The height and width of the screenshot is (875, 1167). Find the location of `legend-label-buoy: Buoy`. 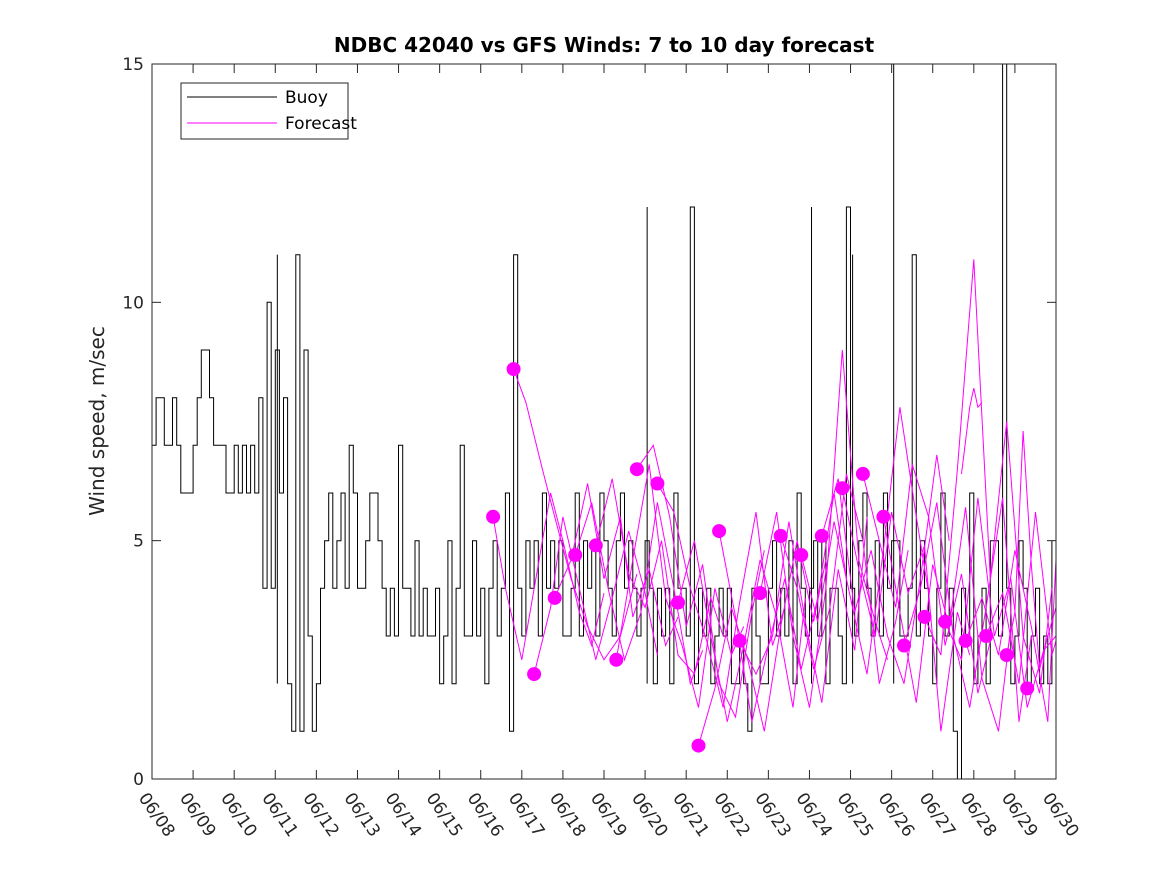

legend-label-buoy: Buoy is located at coordinates (306, 98).